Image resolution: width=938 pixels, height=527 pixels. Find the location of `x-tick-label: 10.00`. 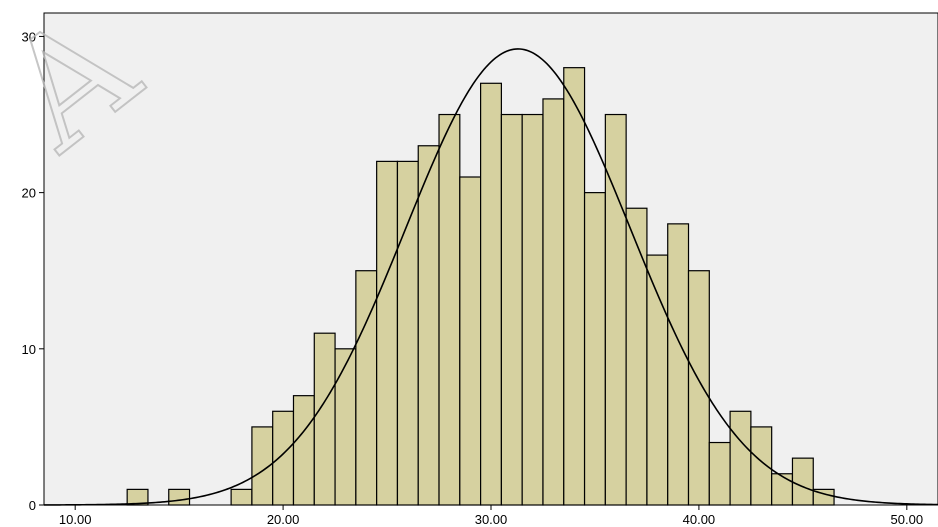

x-tick-label: 10.00 is located at coordinates (75, 519).